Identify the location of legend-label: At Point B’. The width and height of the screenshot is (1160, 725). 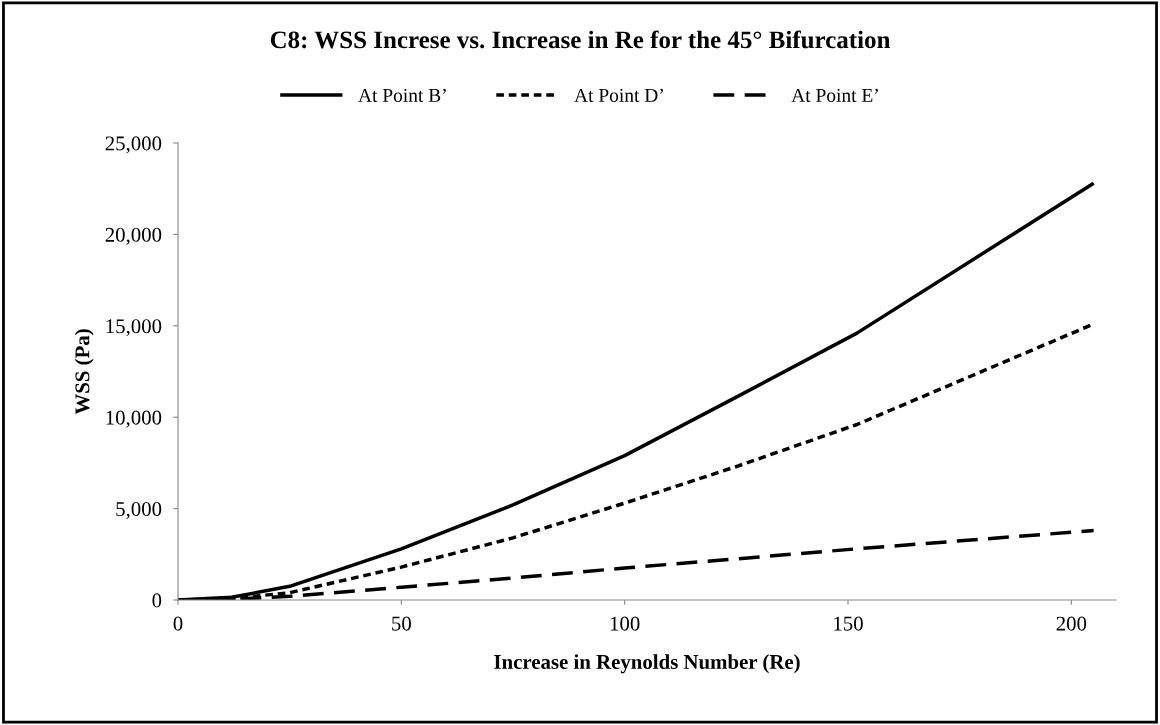
(402, 95).